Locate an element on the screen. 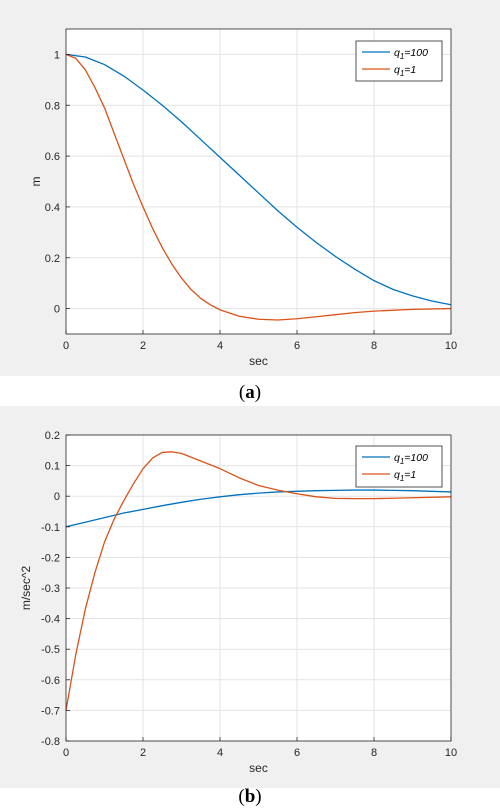 This screenshot has height=812, width=500. y-tick-label: 0.6 is located at coordinates (52, 157).